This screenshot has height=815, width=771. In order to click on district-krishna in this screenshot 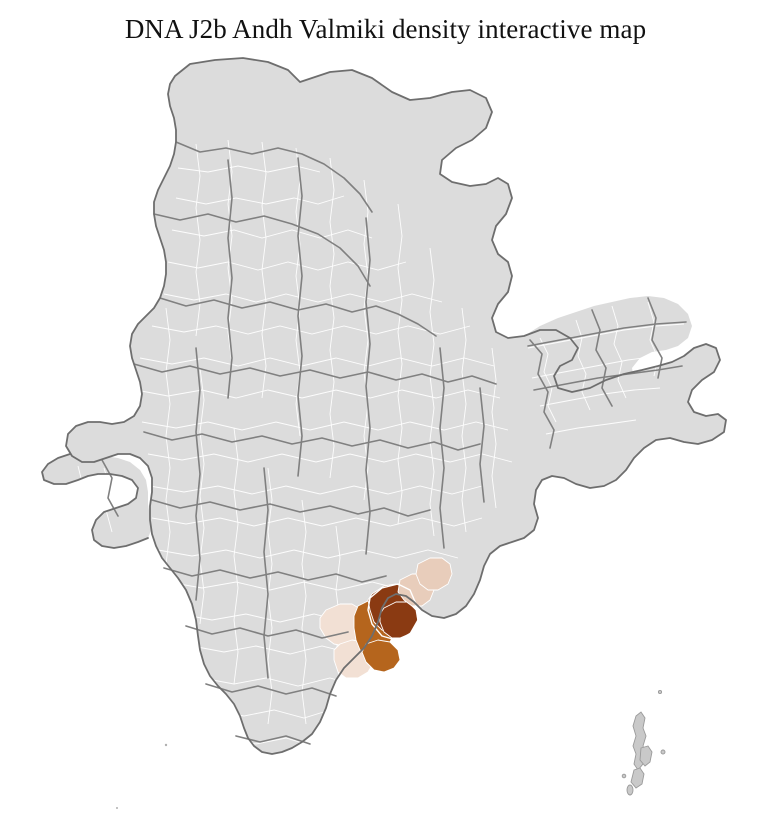, I will do `click(381, 656)`.